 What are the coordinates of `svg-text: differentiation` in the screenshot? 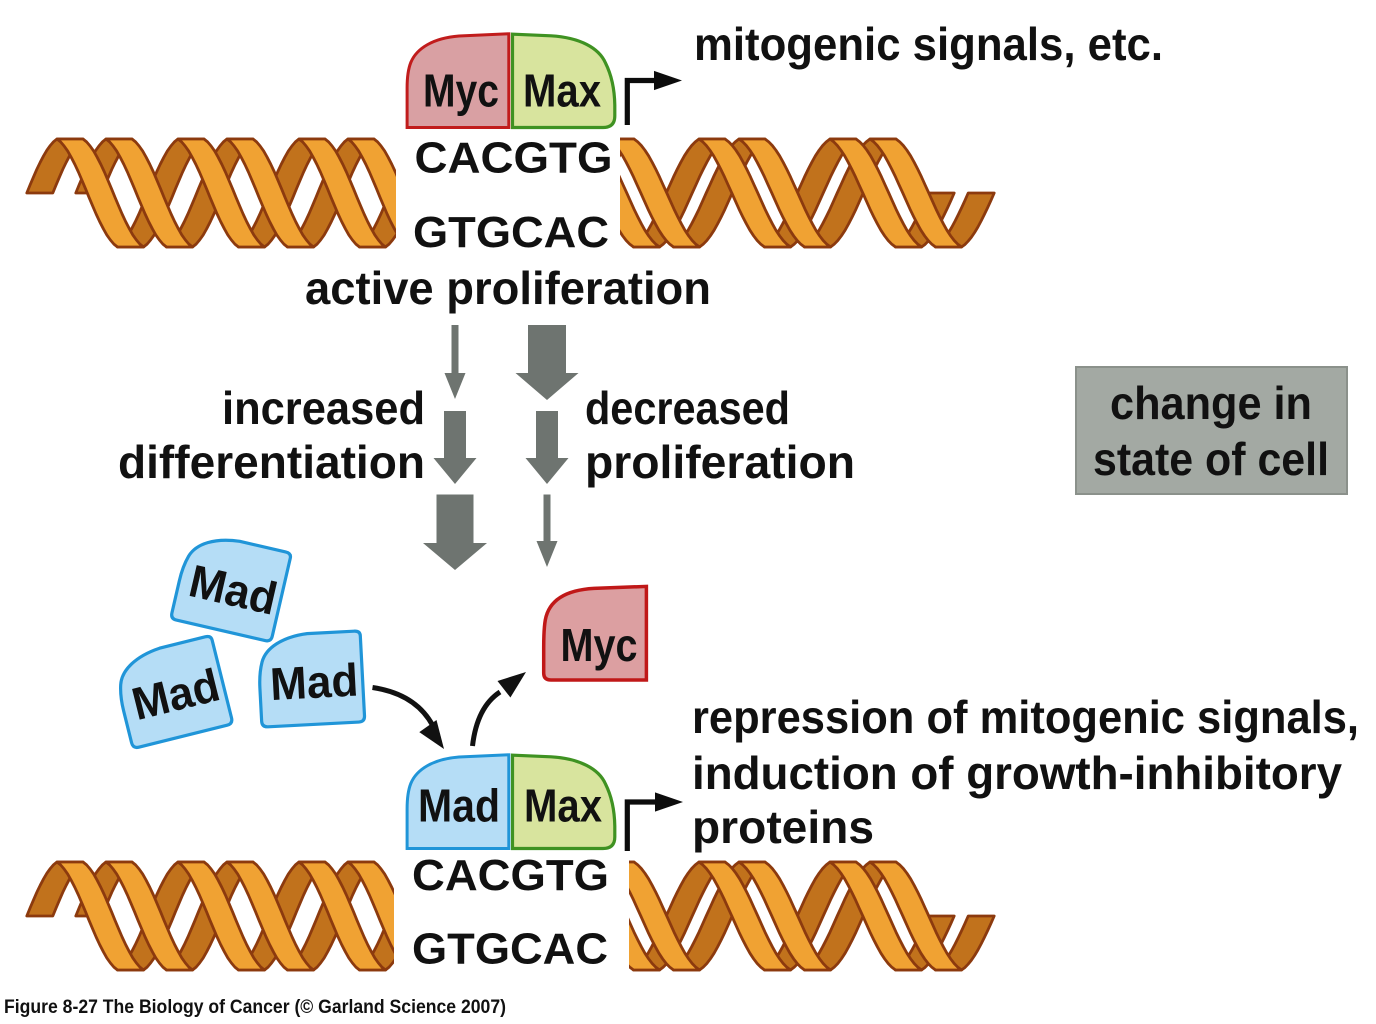 It's located at (271, 462).